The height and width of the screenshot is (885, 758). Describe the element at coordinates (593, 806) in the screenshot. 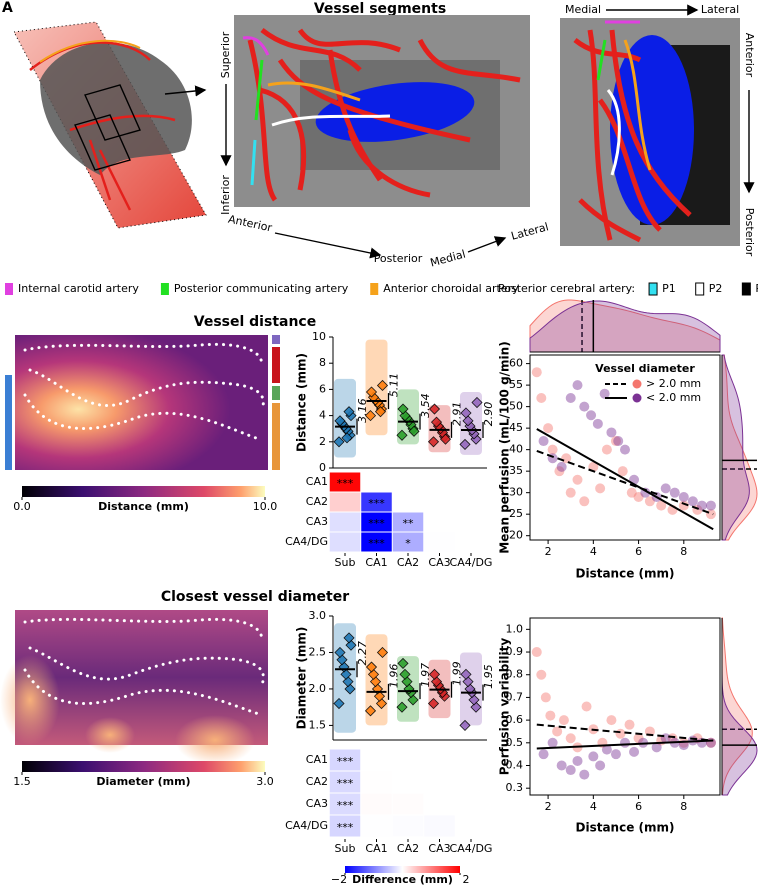

I see `x-tick-label: 4` at that location.